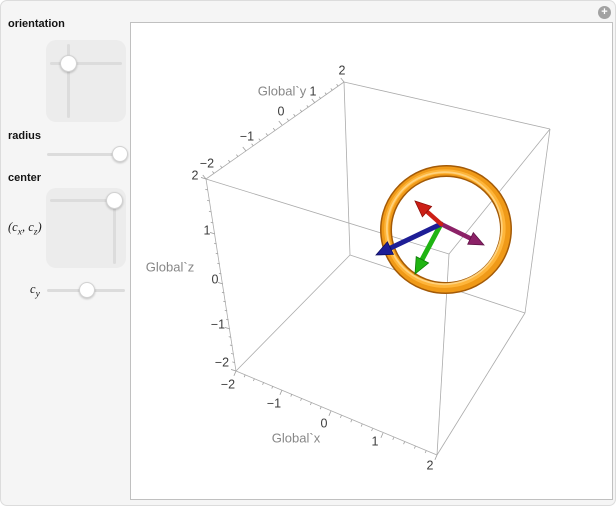 This screenshot has height=506, width=616. What do you see at coordinates (273, 116) in the screenshot?
I see `y-axis-tick-labels: −2 −1 0 1 2 Global`y` at bounding box center [273, 116].